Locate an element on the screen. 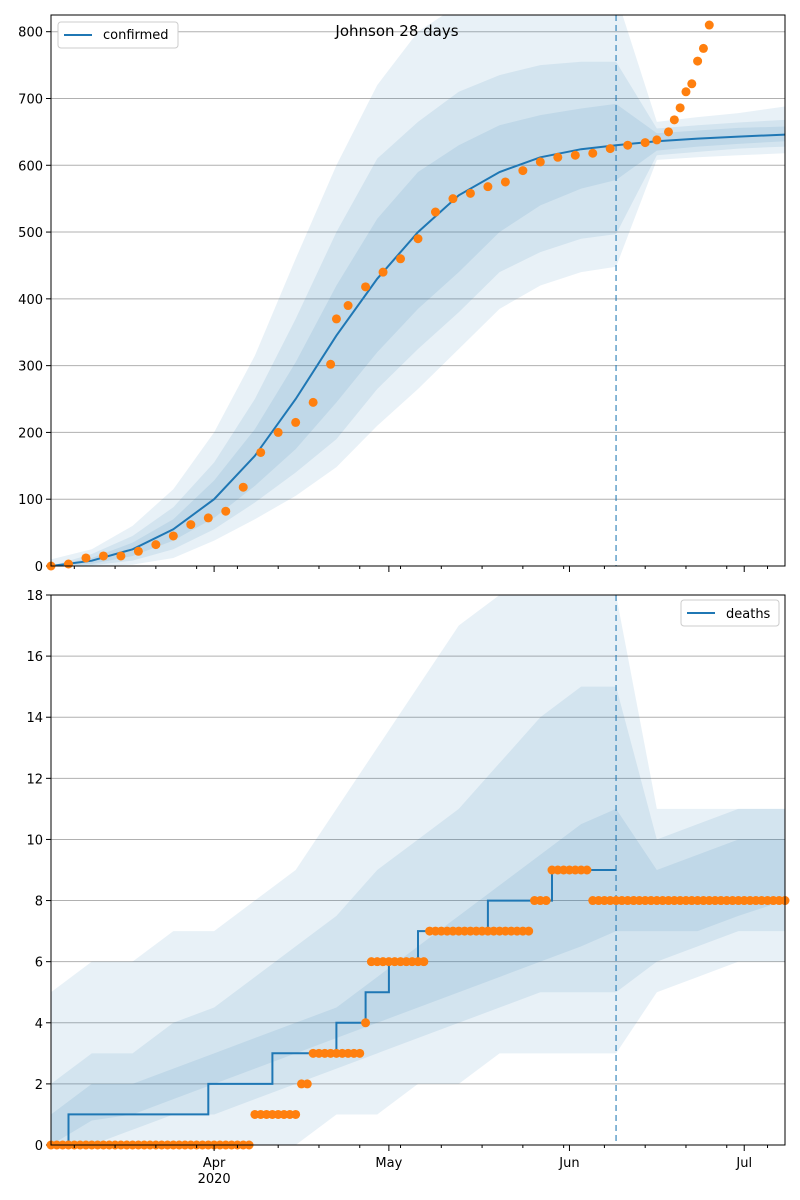 The width and height of the screenshot is (800, 1200). y-tick-label: 400 is located at coordinates (30, 300).